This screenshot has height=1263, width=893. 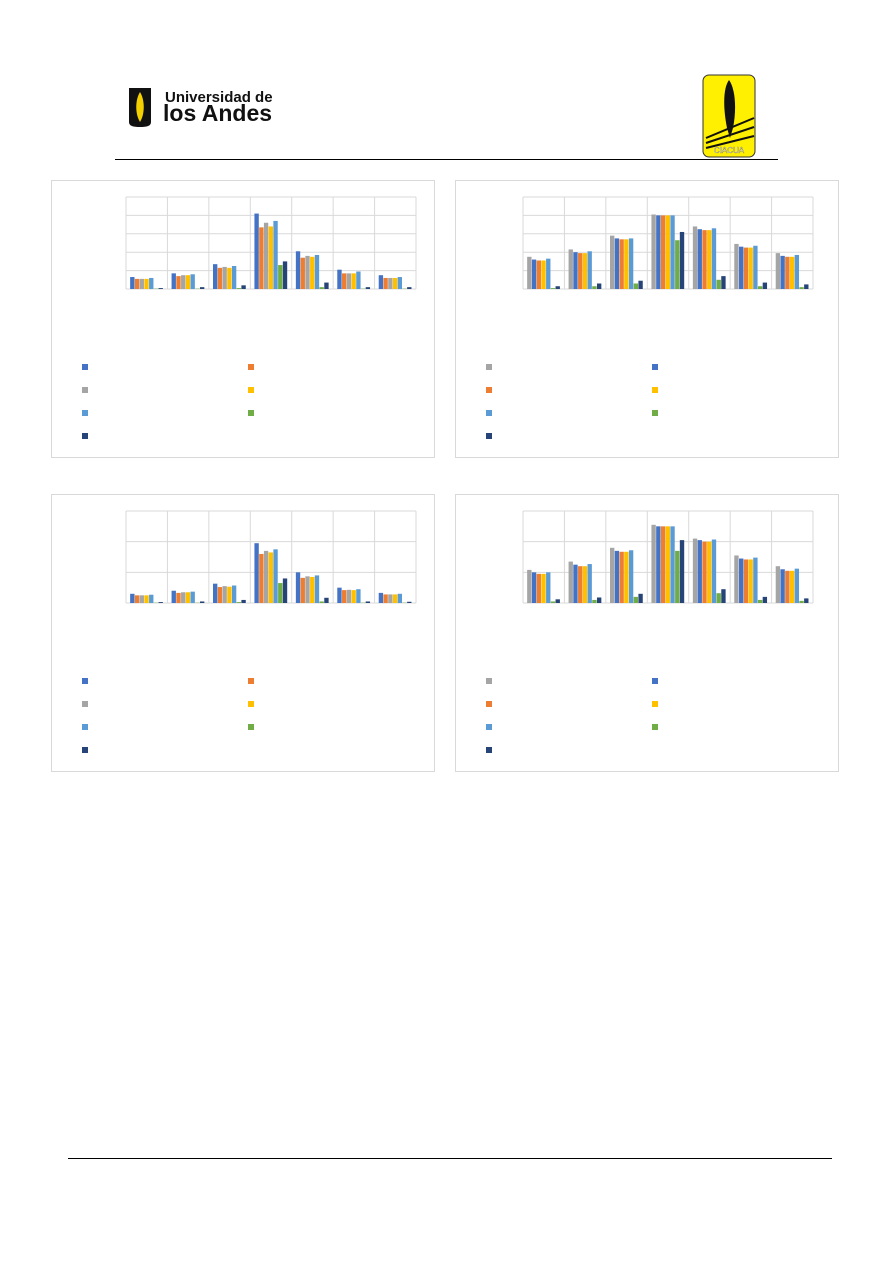 I want to click on ciacua-tree, so click(x=730, y=109).